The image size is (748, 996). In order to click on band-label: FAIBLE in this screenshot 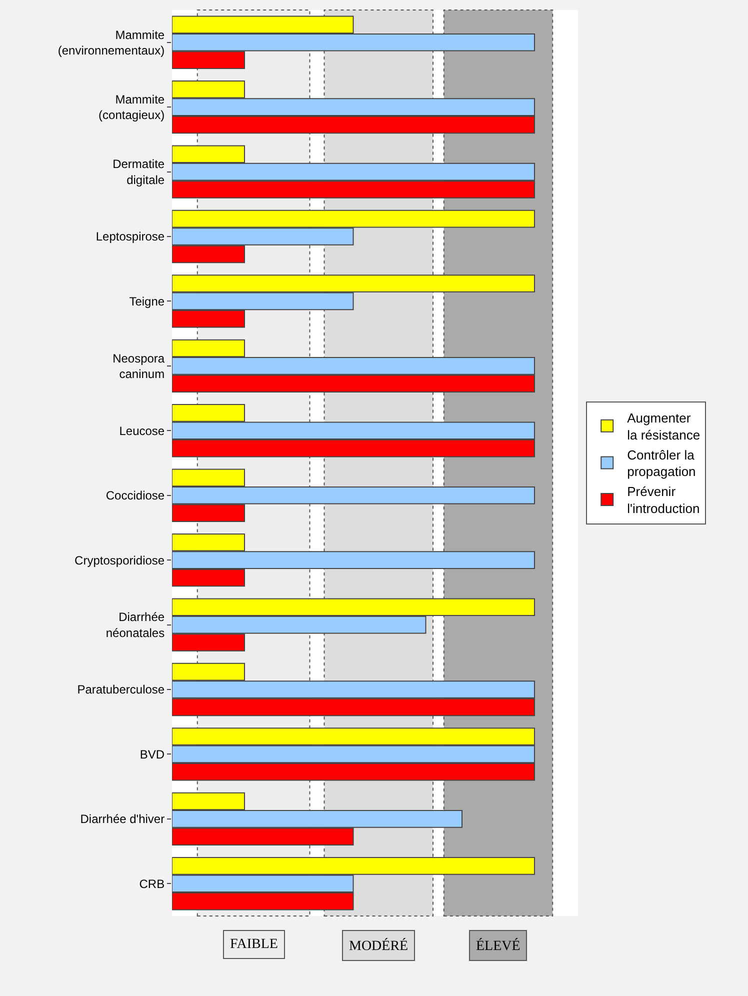, I will do `click(254, 944)`.